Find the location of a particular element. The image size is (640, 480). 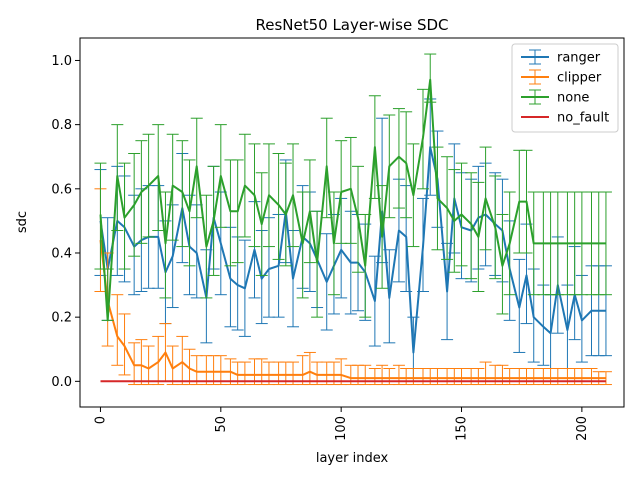

legend: ranger clipper none no_fault is located at coordinates (565, 88).